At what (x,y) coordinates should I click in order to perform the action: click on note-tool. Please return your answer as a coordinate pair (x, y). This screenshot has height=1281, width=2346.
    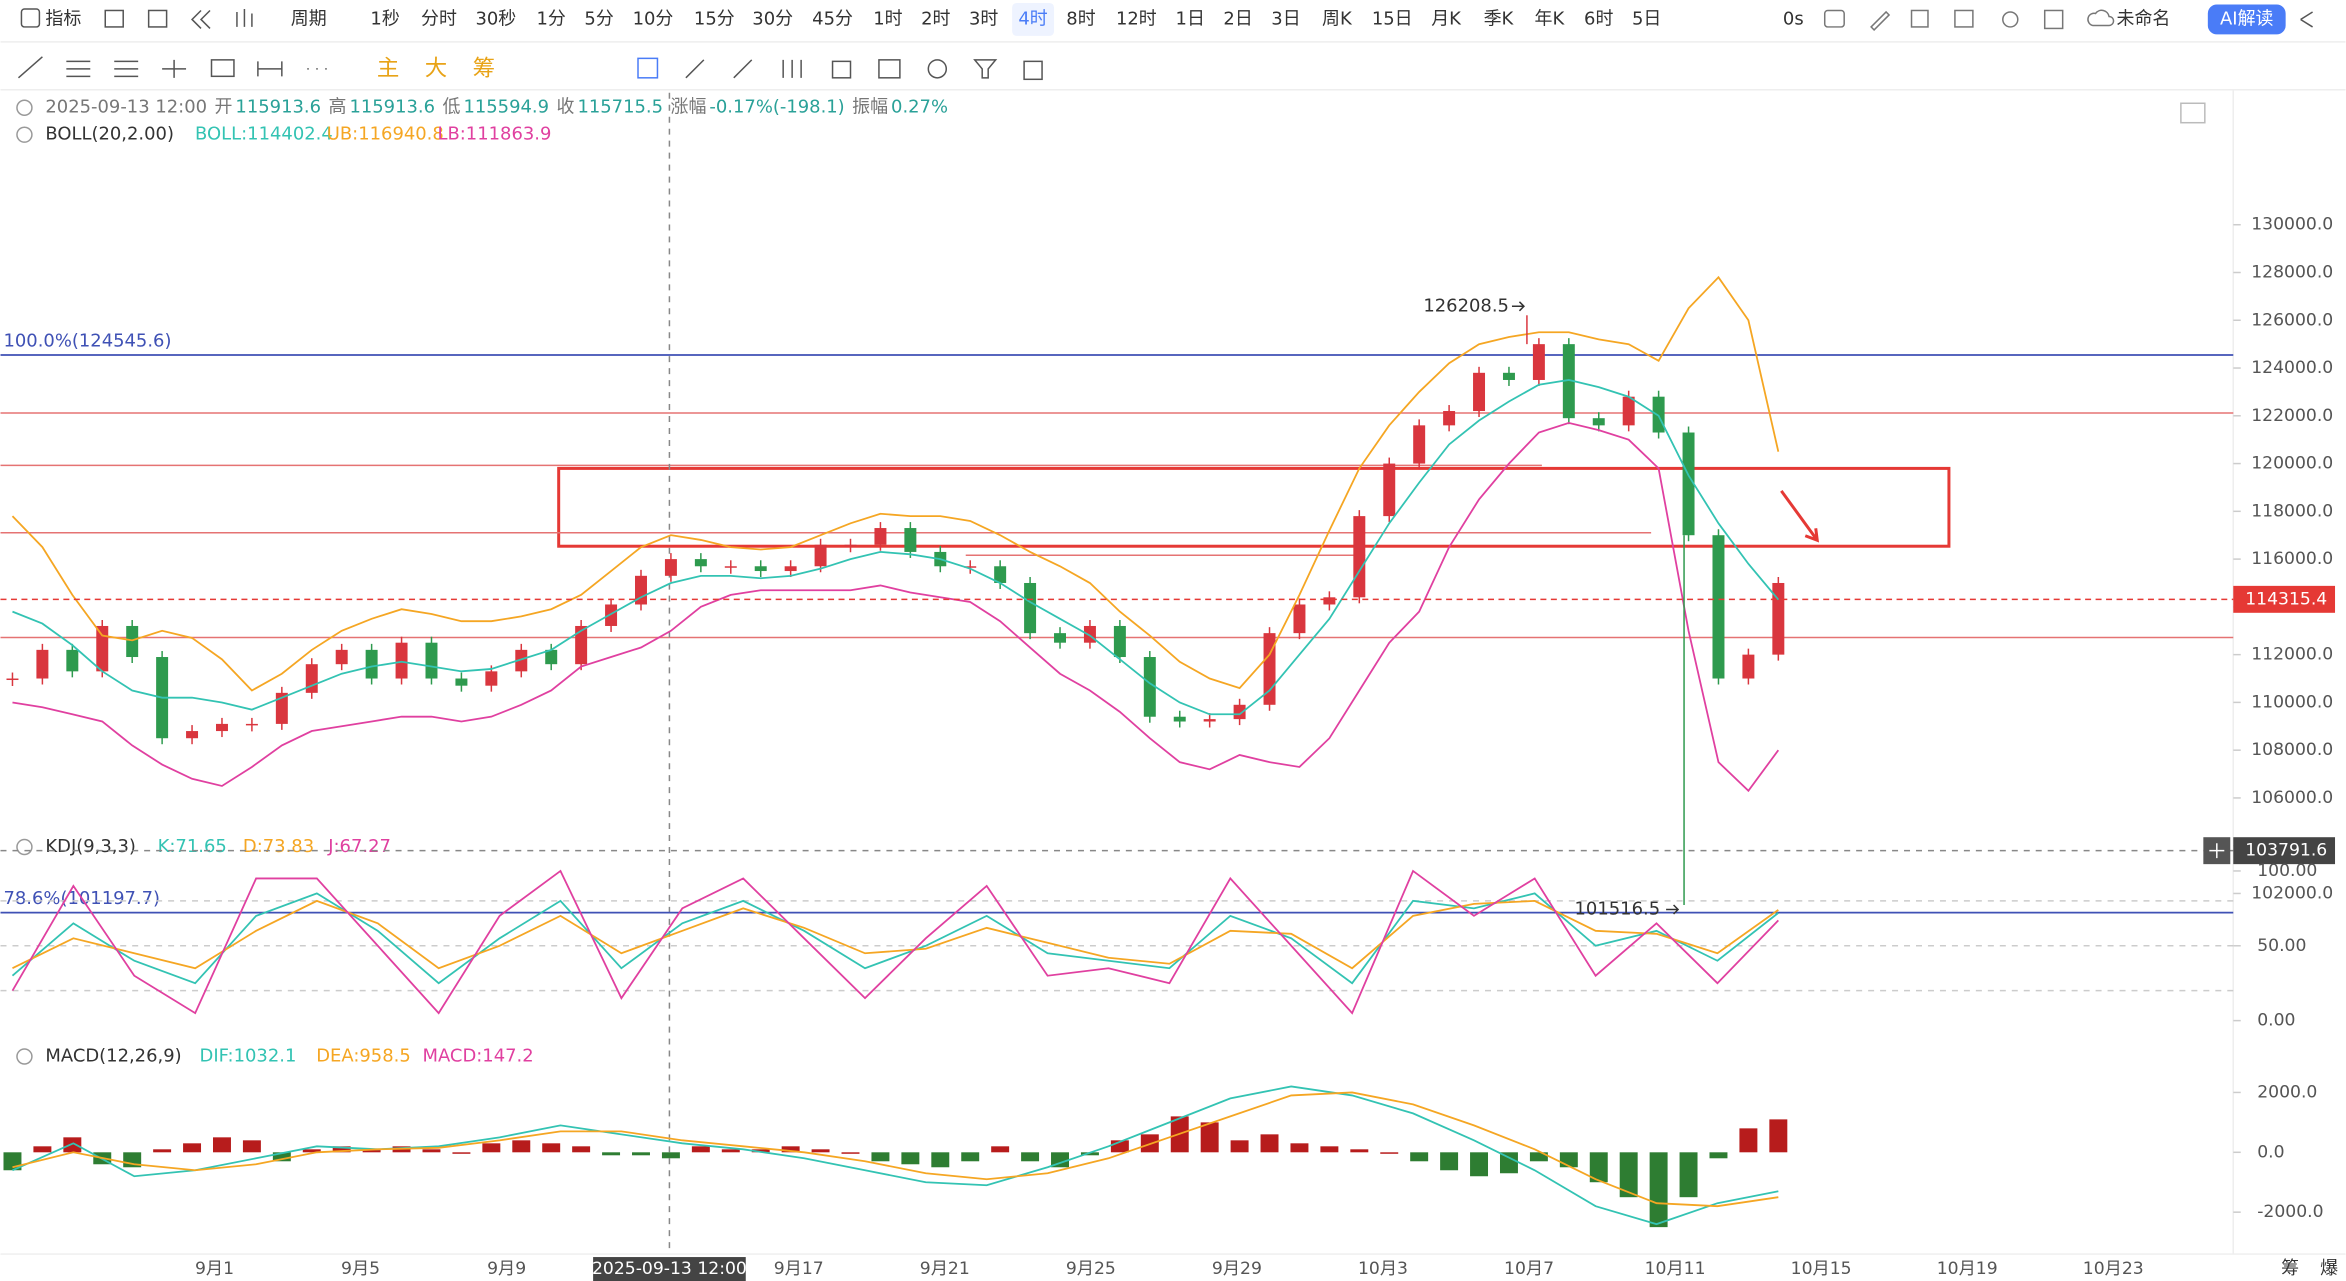
    Looking at the image, I should click on (889, 69).